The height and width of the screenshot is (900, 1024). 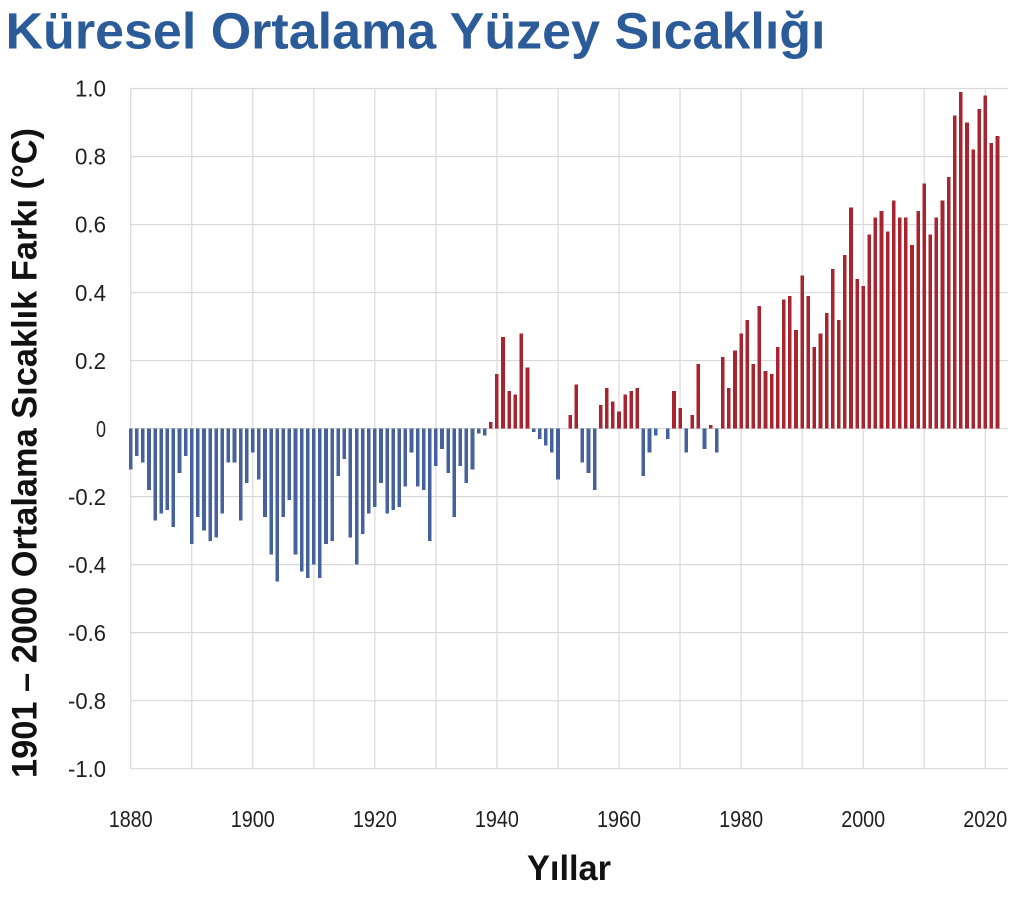 What do you see at coordinates (497, 819) in the screenshot?
I see `svg-text: 1940` at bounding box center [497, 819].